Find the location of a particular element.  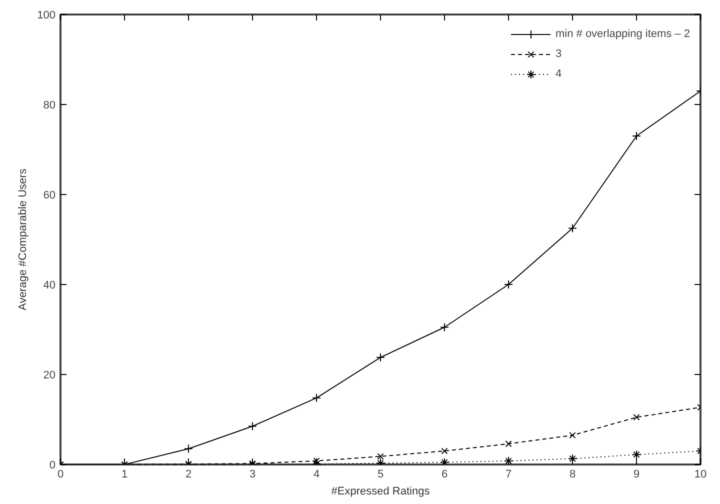

x-tick-label: 2 is located at coordinates (188, 474).